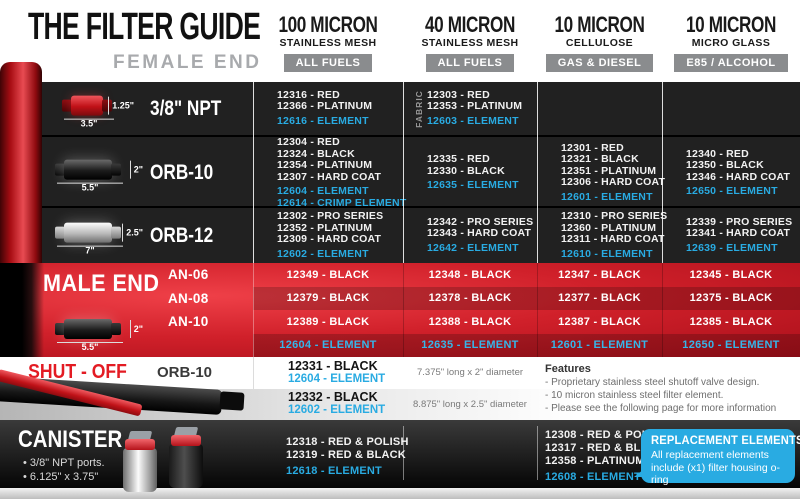  Describe the element at coordinates (731, 274) in the screenshot. I see `part-number: 12345 - BLACK` at that location.